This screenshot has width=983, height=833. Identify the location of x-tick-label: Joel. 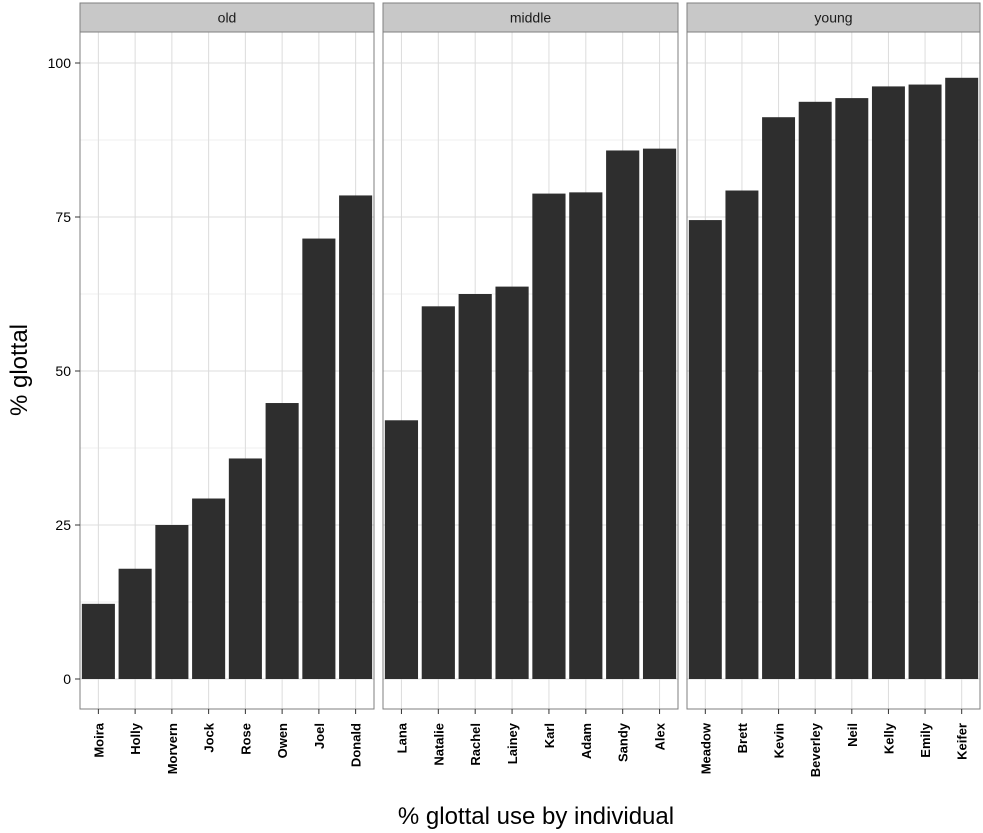
(319, 736).